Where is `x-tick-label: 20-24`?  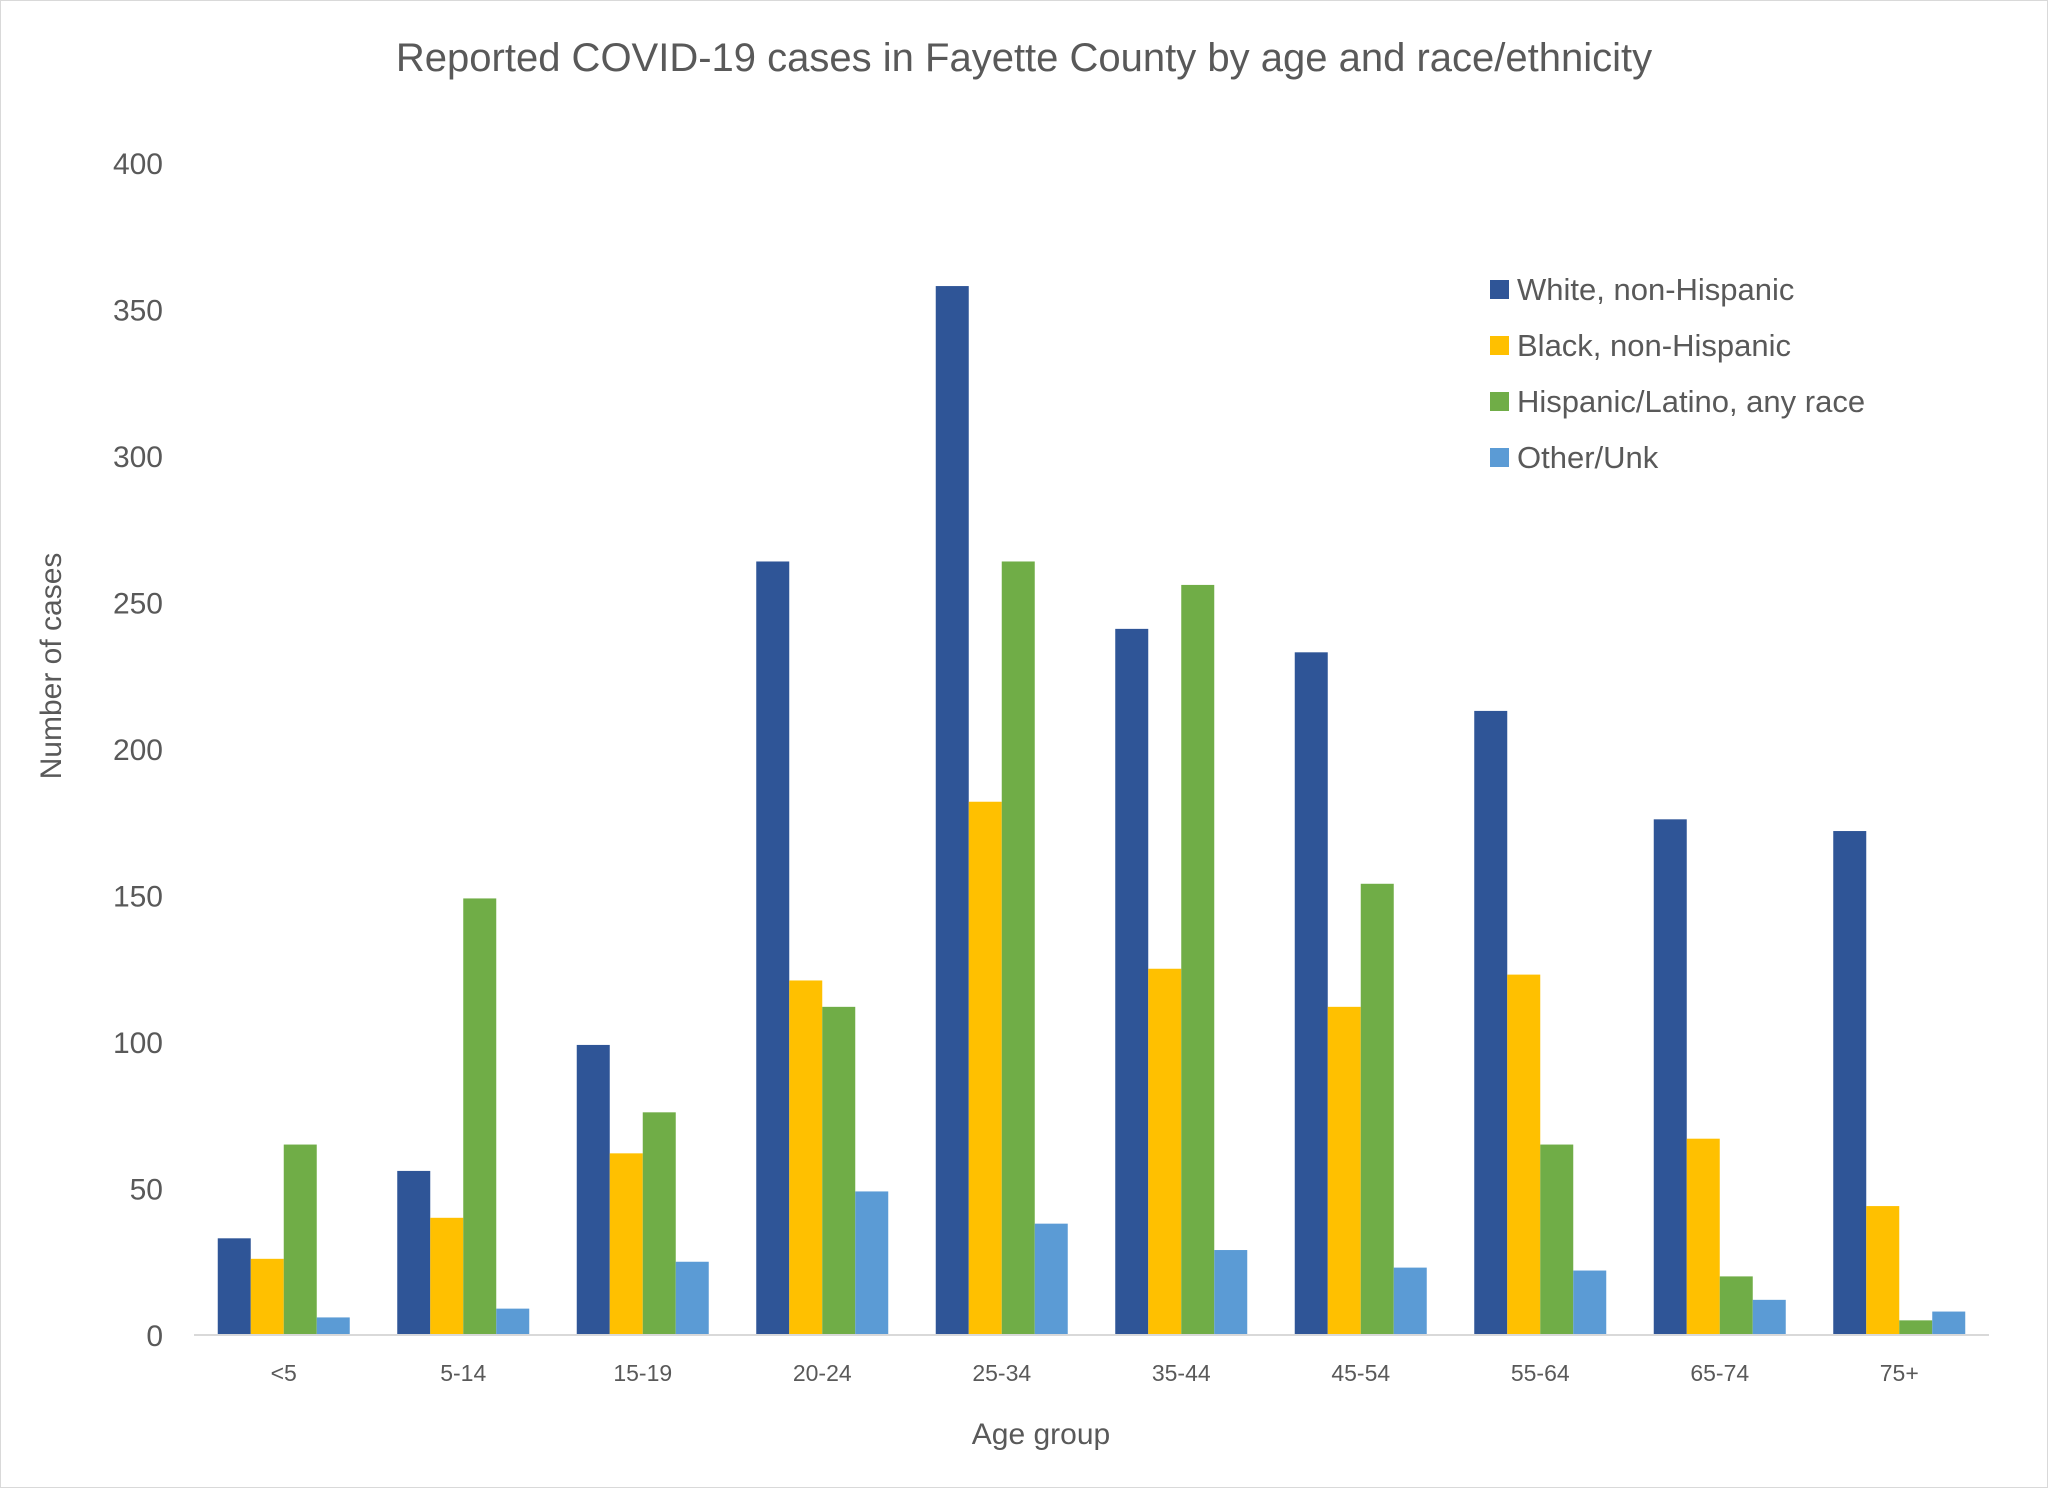
x-tick-label: 20-24 is located at coordinates (822, 1373).